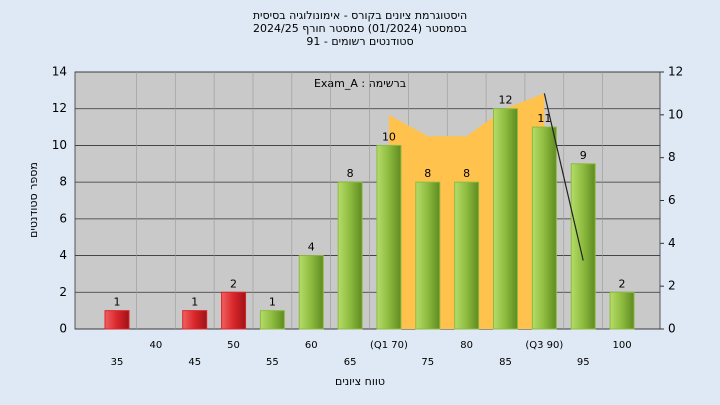 The width and height of the screenshot is (720, 405). Describe the element at coordinates (622, 345) in the screenshot. I see `x-tick-label: 100` at that location.